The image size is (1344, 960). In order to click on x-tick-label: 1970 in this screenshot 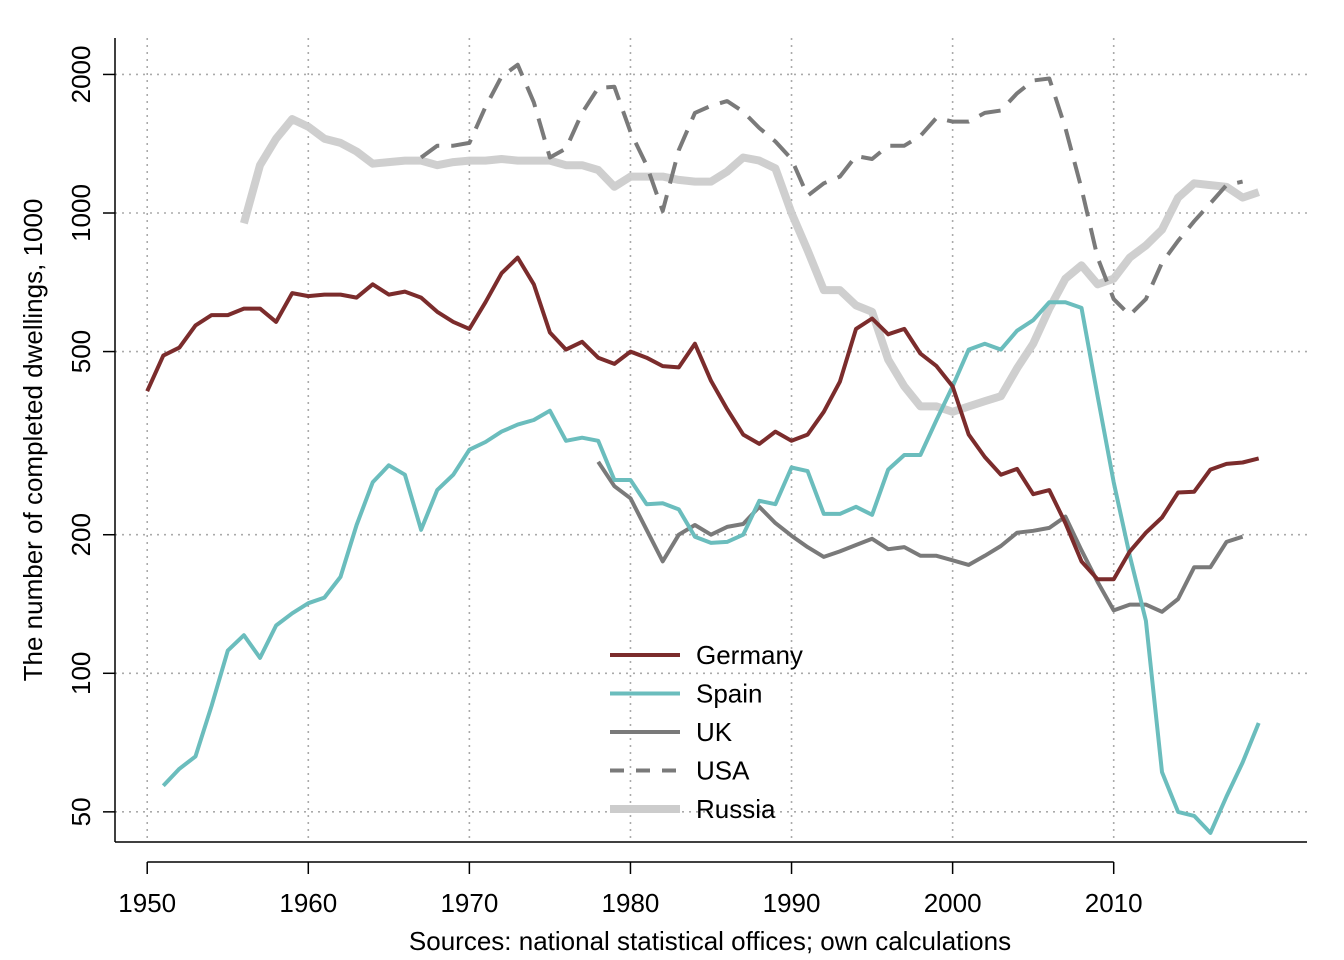, I will do `click(469, 903)`.